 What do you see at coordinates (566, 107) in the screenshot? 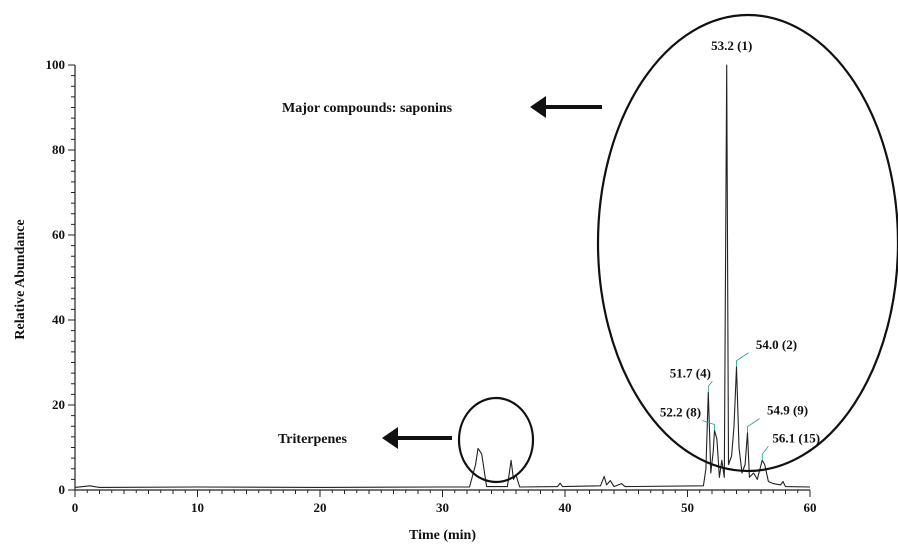
I see `saponins-arrow-icon` at bounding box center [566, 107].